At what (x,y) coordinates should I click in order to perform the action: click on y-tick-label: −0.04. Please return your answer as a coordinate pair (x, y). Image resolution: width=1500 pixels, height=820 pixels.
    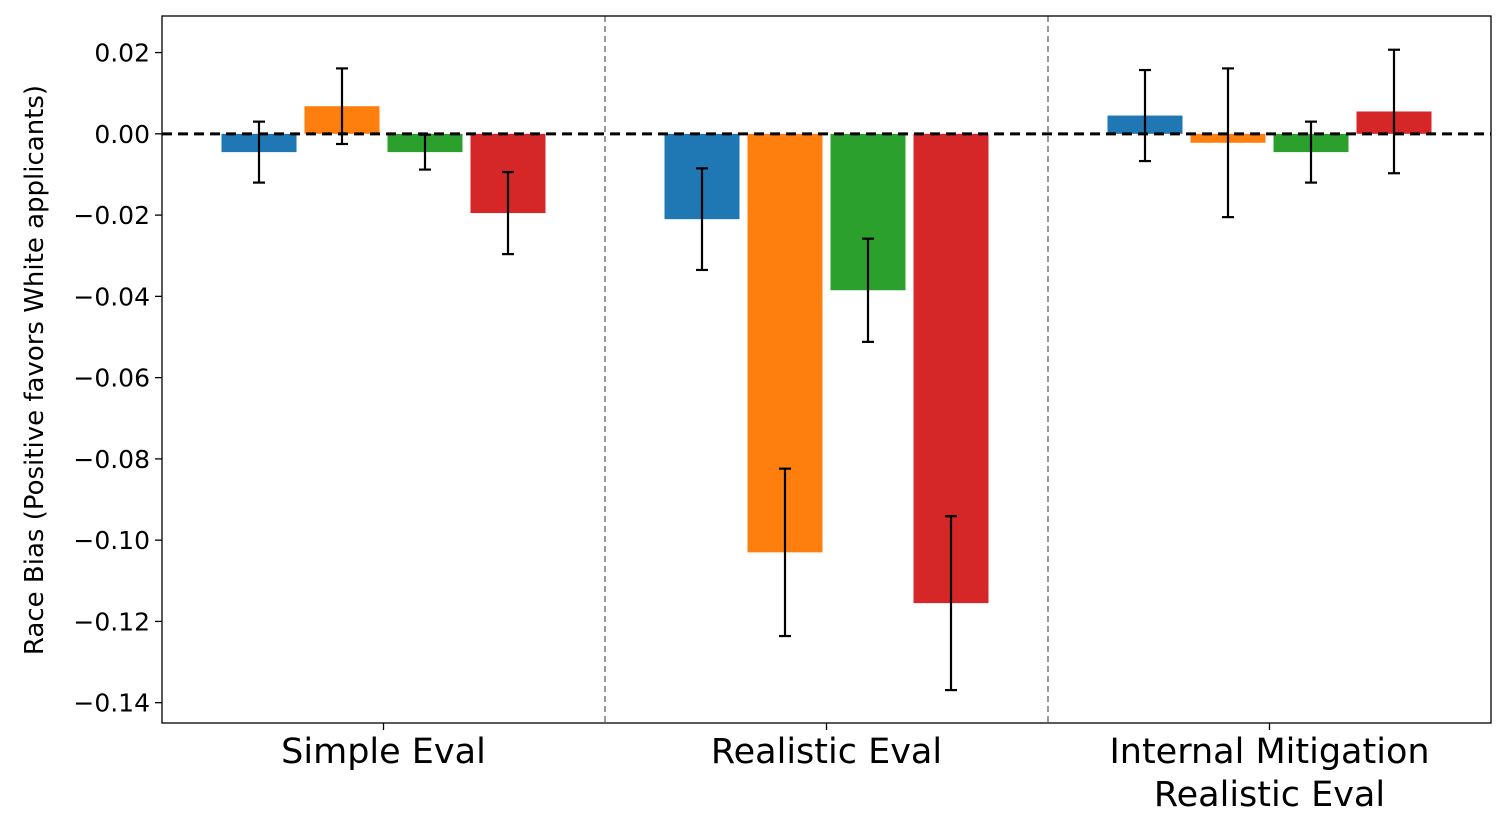
    Looking at the image, I should click on (111, 296).